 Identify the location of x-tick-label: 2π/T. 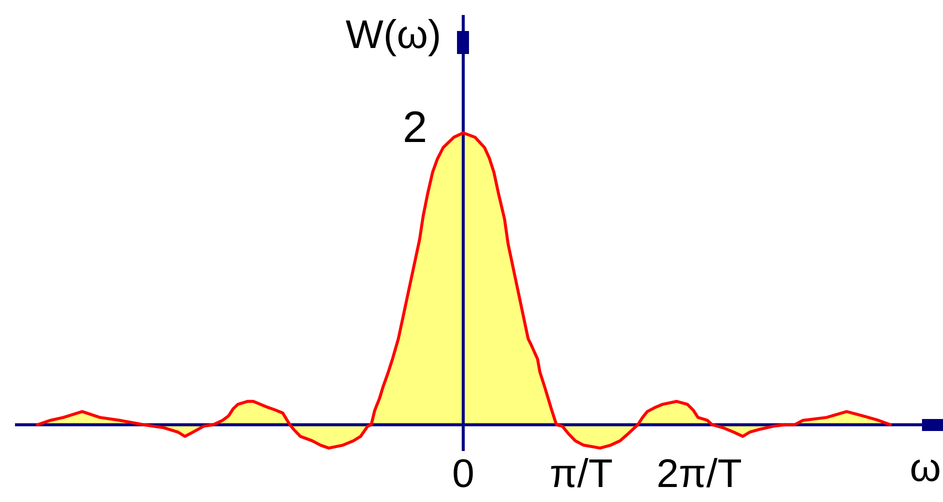
(699, 474).